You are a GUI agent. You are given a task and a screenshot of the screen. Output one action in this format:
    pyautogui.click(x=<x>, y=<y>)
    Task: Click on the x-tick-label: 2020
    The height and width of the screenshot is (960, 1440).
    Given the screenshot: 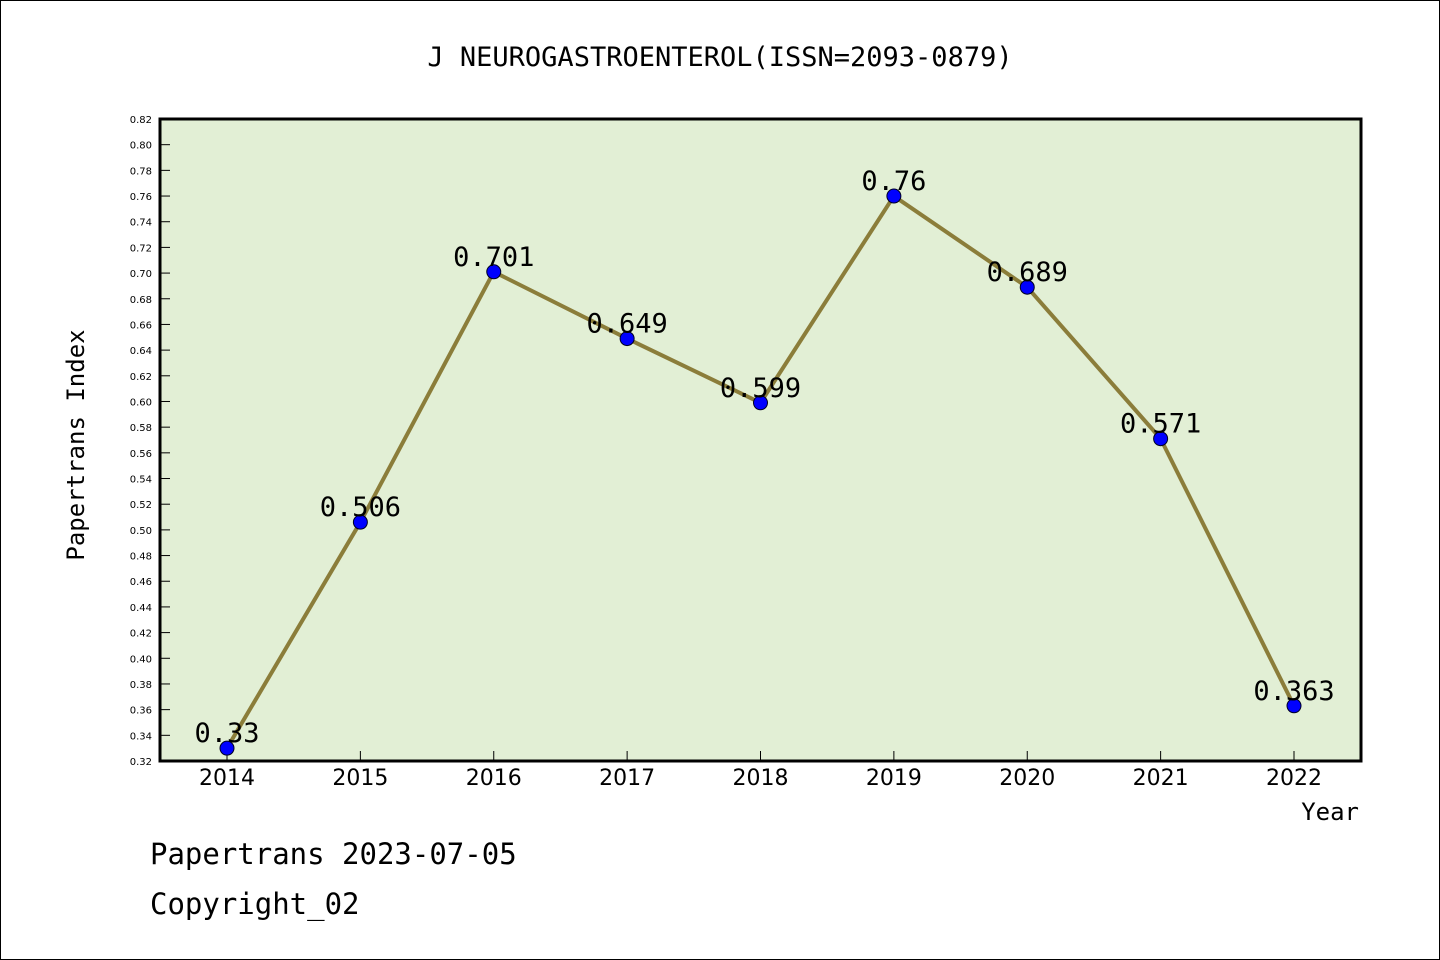 What is the action you would take?
    pyautogui.click(x=1027, y=778)
    